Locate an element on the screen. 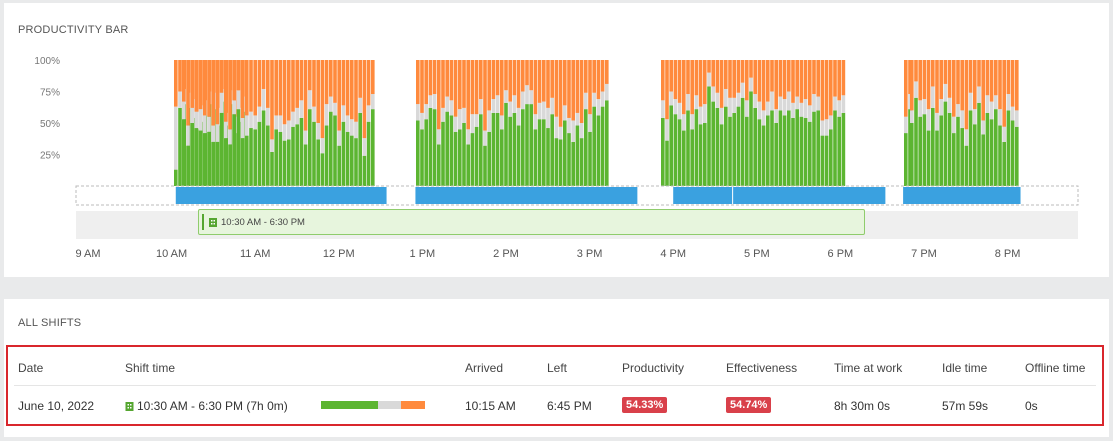 This screenshot has height=441, width=1113. row-time-at-work: 8h 30m 0s is located at coordinates (862, 406).